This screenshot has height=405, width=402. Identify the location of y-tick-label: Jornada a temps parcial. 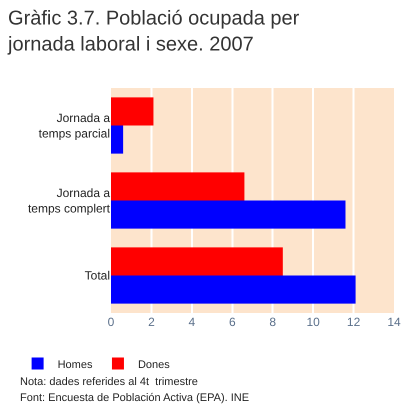
(74, 125).